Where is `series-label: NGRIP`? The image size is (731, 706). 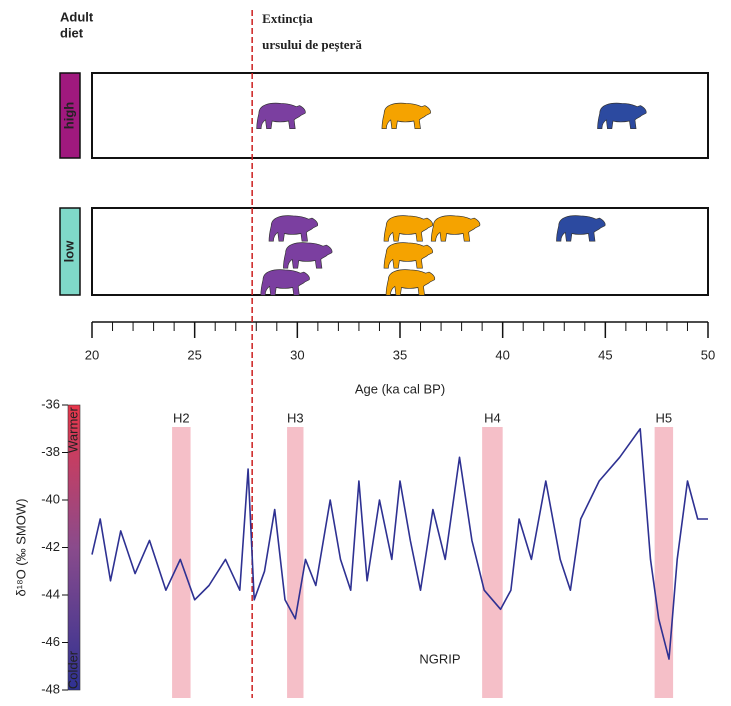
series-label: NGRIP is located at coordinates (439, 658).